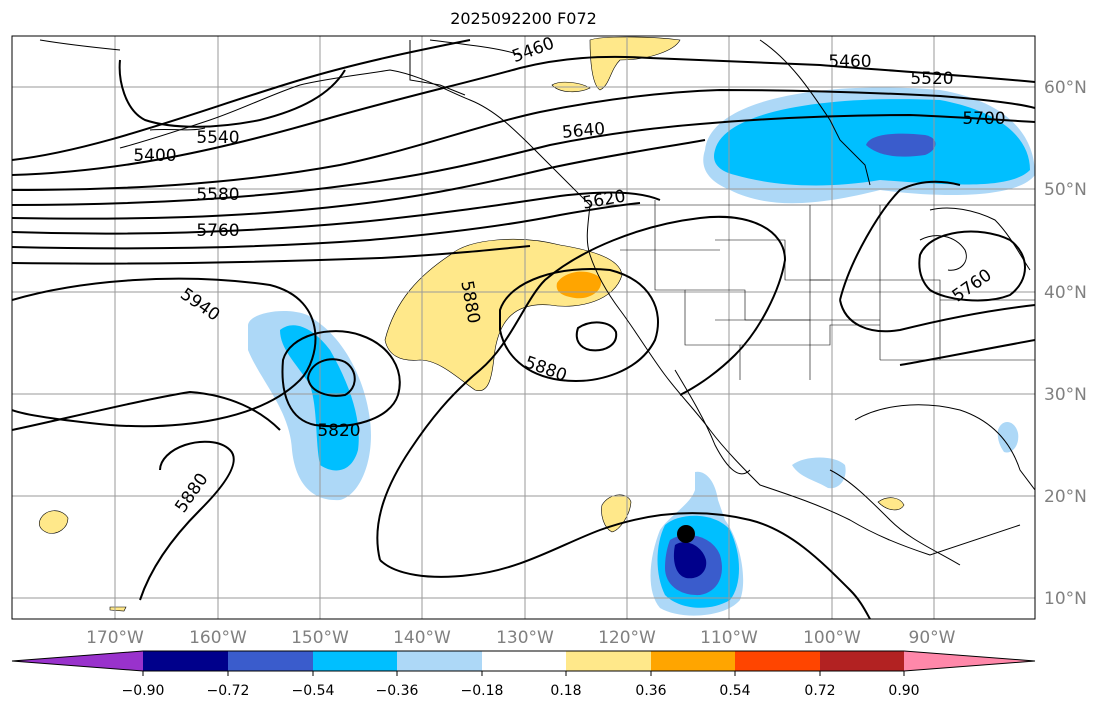 Image resolution: width=1105 pixels, height=712 pixels. Describe the element at coordinates (849, 62) in the screenshot. I see `contour-label: 5460` at that location.